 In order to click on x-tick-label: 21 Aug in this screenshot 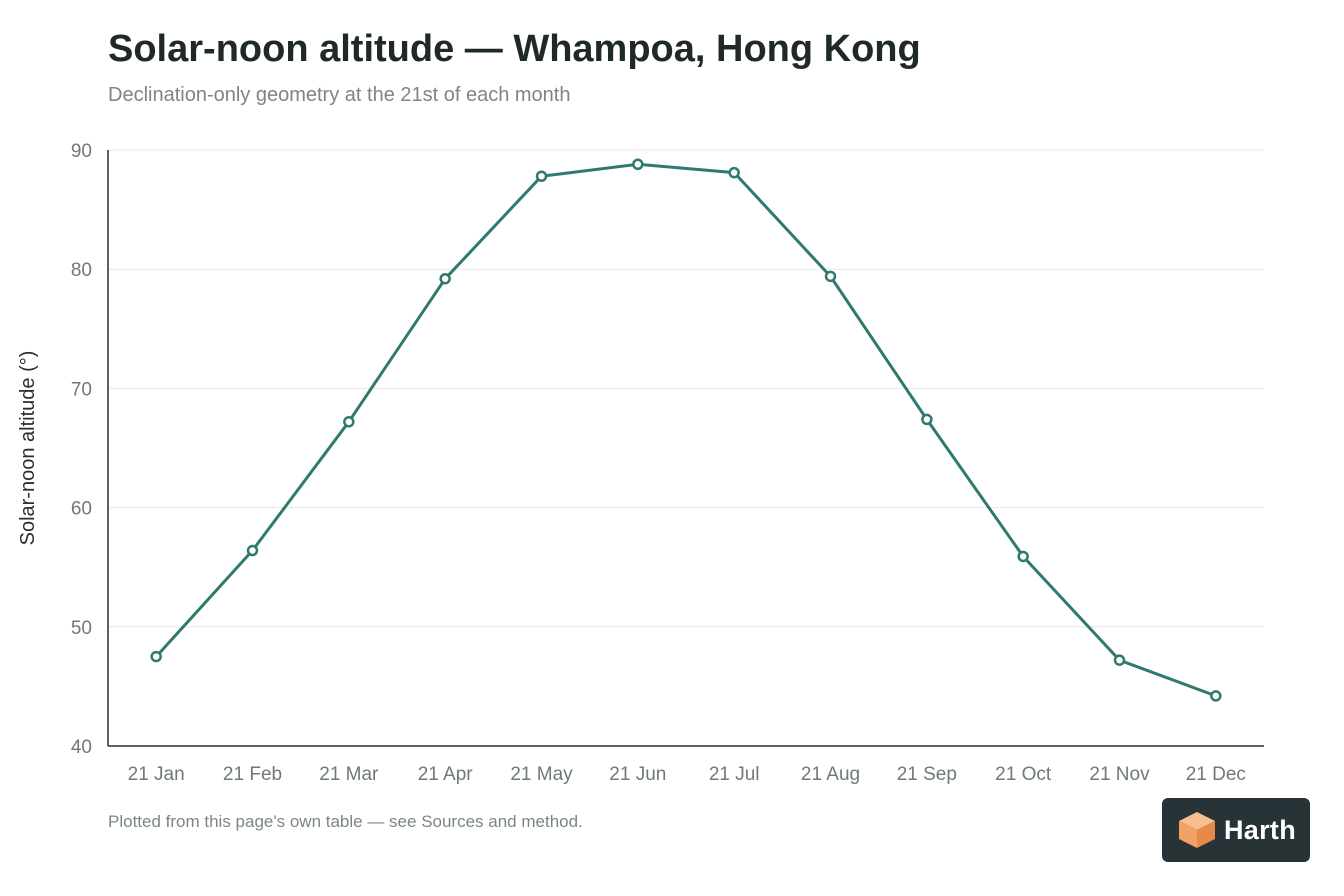, I will do `click(830, 774)`.